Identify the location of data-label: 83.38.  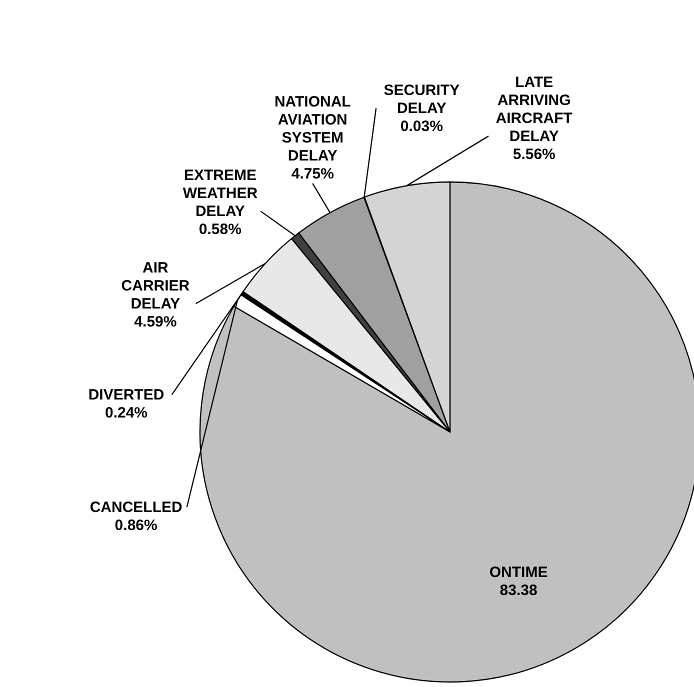
(519, 591).